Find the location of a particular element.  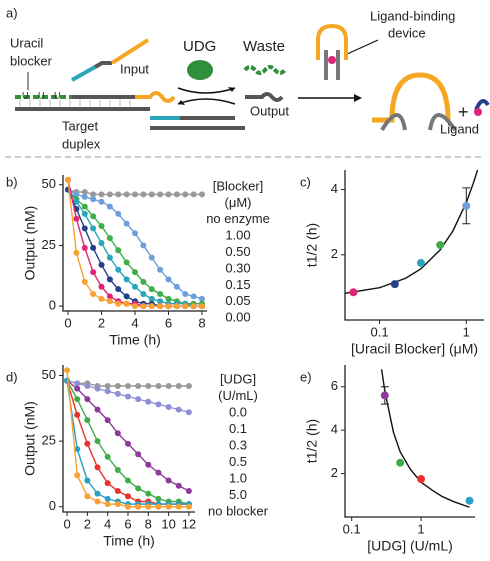

y-tick-label: 2 is located at coordinates (334, 253).